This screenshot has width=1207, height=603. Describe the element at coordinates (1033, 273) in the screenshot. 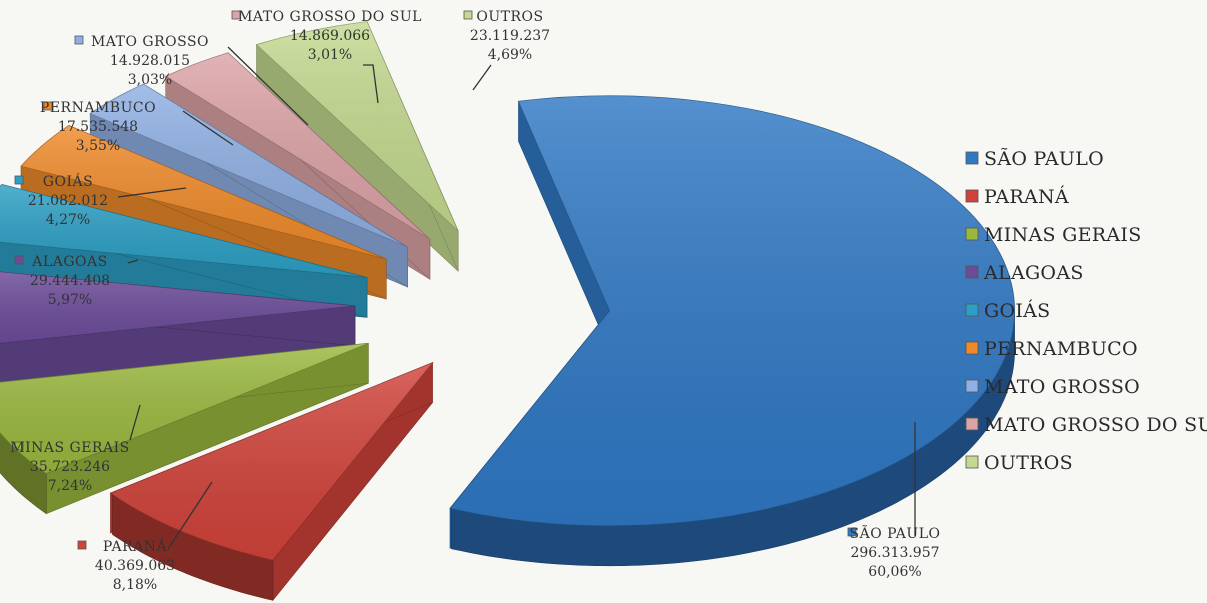

I see `legend-label-alagoas: ALAGOAS` at that location.